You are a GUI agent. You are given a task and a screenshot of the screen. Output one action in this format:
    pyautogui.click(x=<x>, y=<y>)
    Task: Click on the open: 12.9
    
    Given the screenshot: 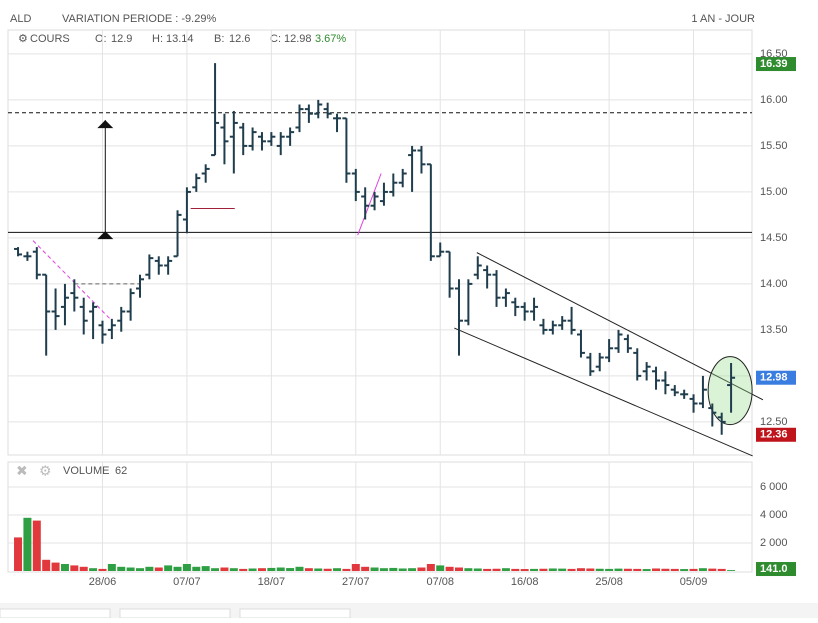 What is the action you would take?
    pyautogui.click(x=121, y=39)
    